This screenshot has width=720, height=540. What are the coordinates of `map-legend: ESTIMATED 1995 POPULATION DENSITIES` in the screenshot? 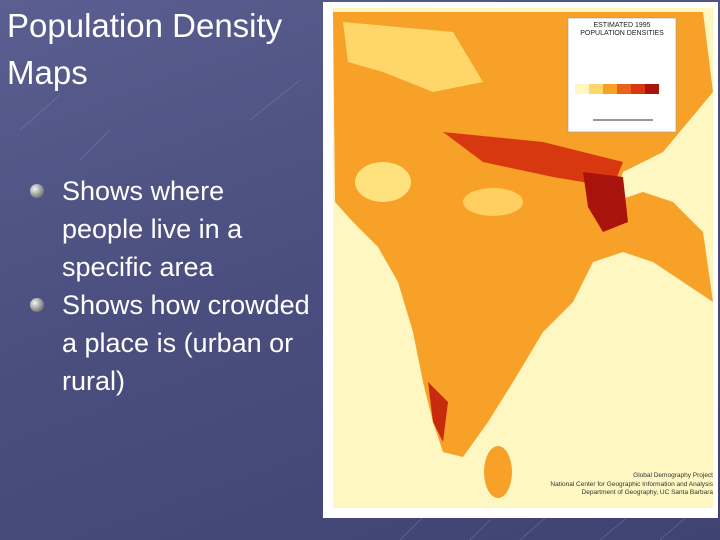 It's located at (622, 75).